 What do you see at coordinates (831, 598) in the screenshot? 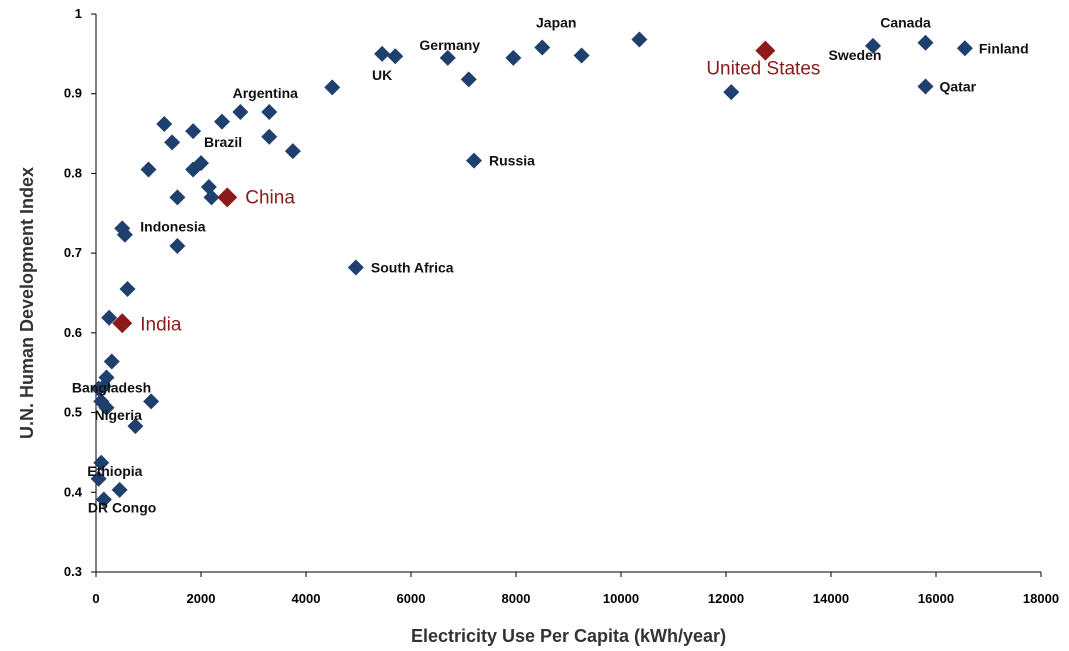
I see `x-tick-label: 14000` at bounding box center [831, 598].